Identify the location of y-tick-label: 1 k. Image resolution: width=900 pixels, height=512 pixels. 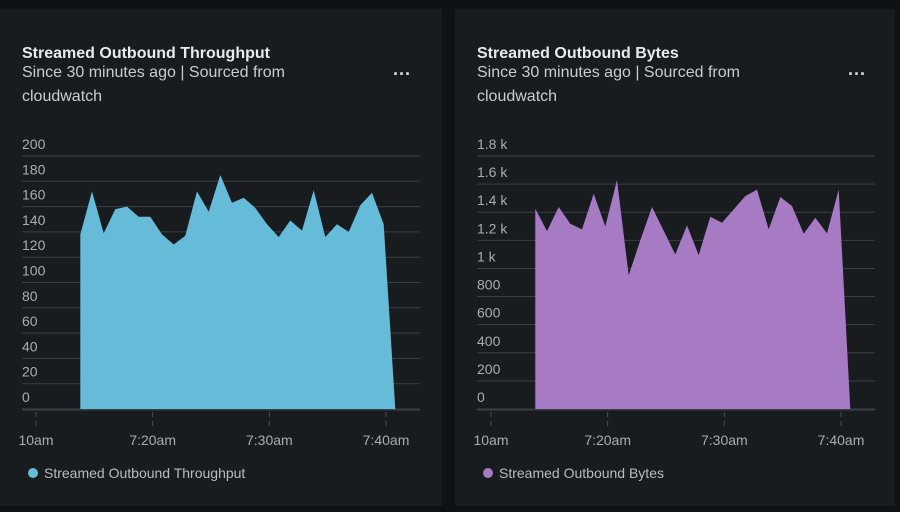
(487, 256).